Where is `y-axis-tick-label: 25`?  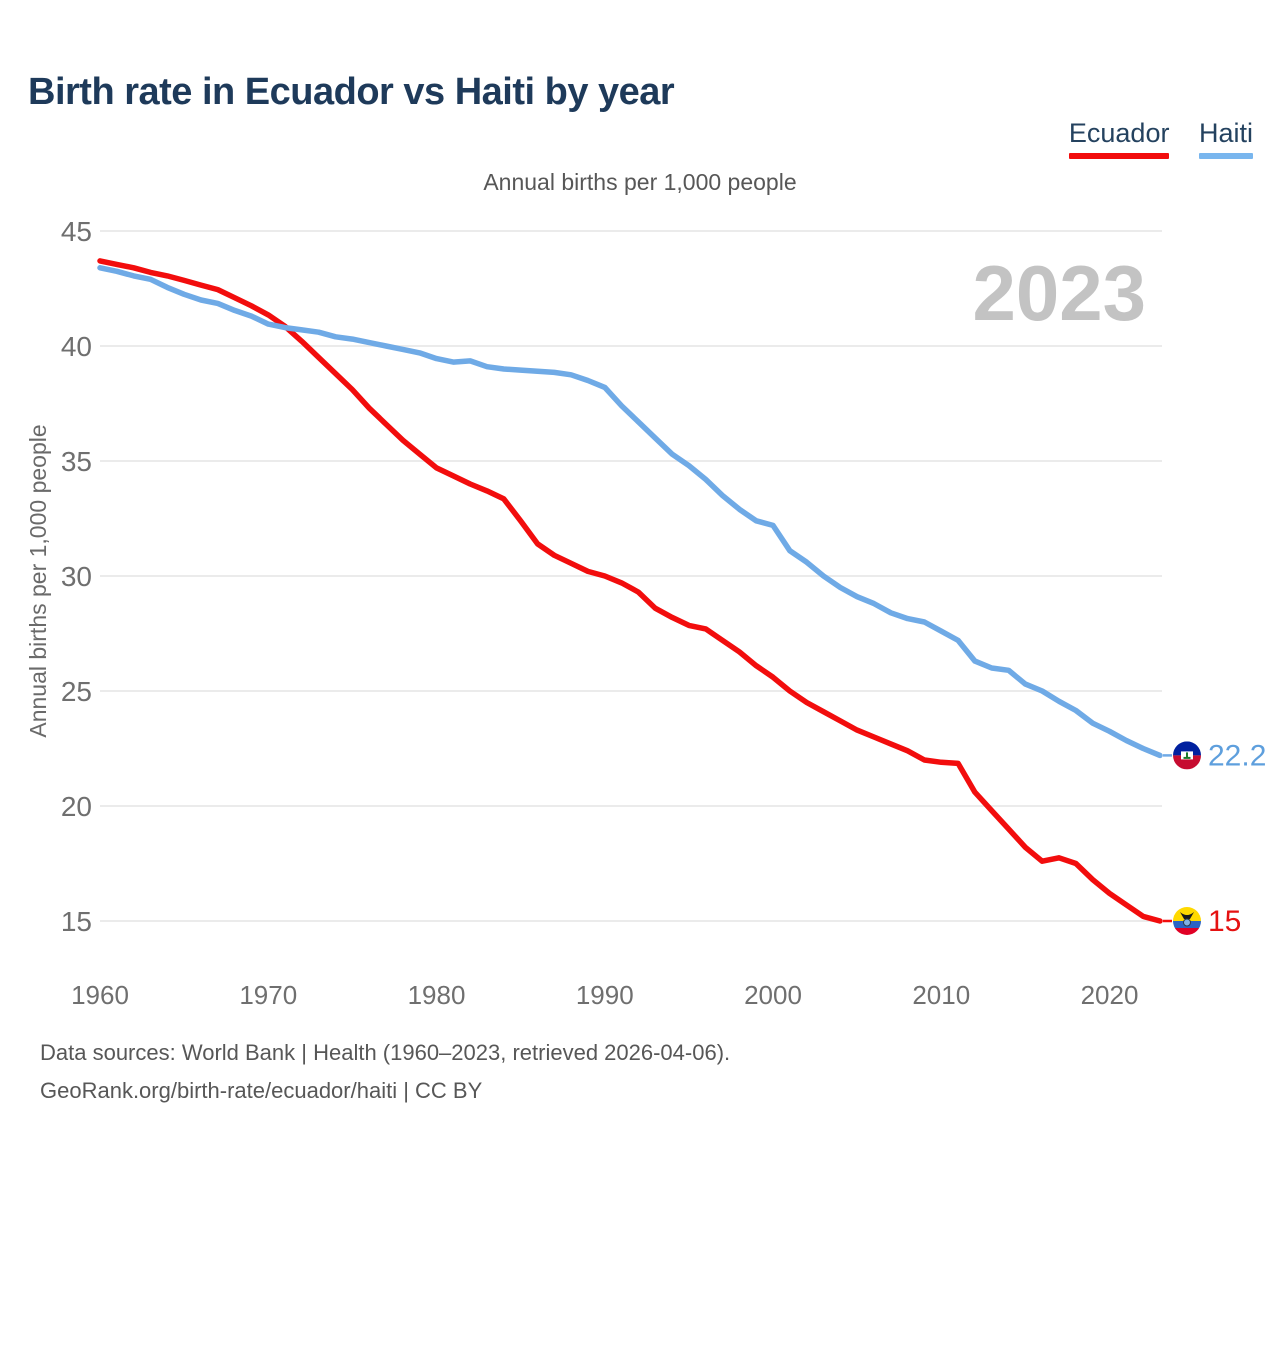
y-axis-tick-label: 25 is located at coordinates (76, 691).